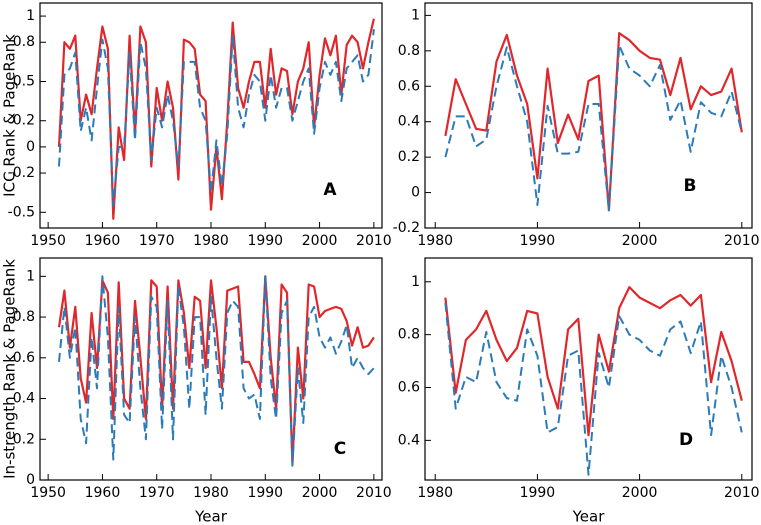 This screenshot has width=761, height=525. Describe the element at coordinates (340, 449) in the screenshot. I see `panel-letter: C` at that location.